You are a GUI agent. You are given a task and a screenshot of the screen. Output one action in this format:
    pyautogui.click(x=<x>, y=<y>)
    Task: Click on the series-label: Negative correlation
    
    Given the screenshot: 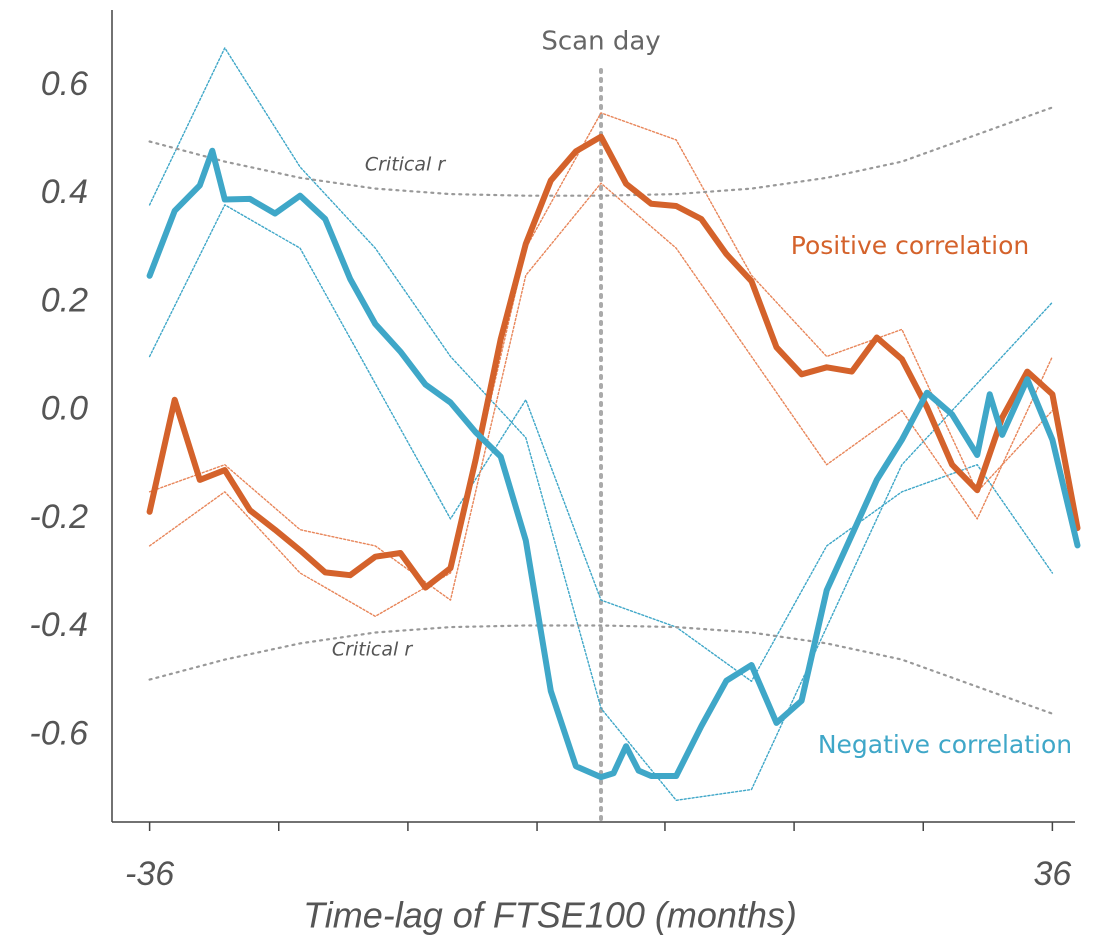 What is the action you would take?
    pyautogui.click(x=945, y=744)
    